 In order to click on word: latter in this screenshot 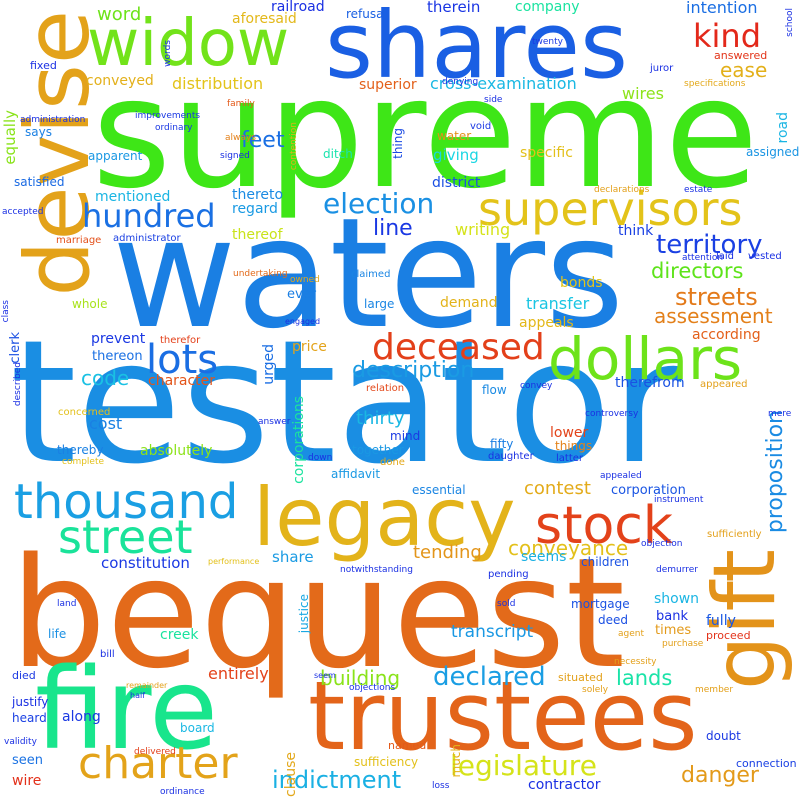, I will do `click(570, 458)`.